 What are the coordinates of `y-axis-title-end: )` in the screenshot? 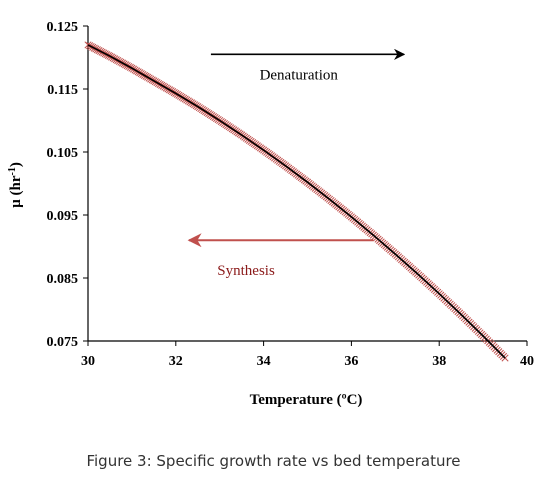 It's located at (16, 164).